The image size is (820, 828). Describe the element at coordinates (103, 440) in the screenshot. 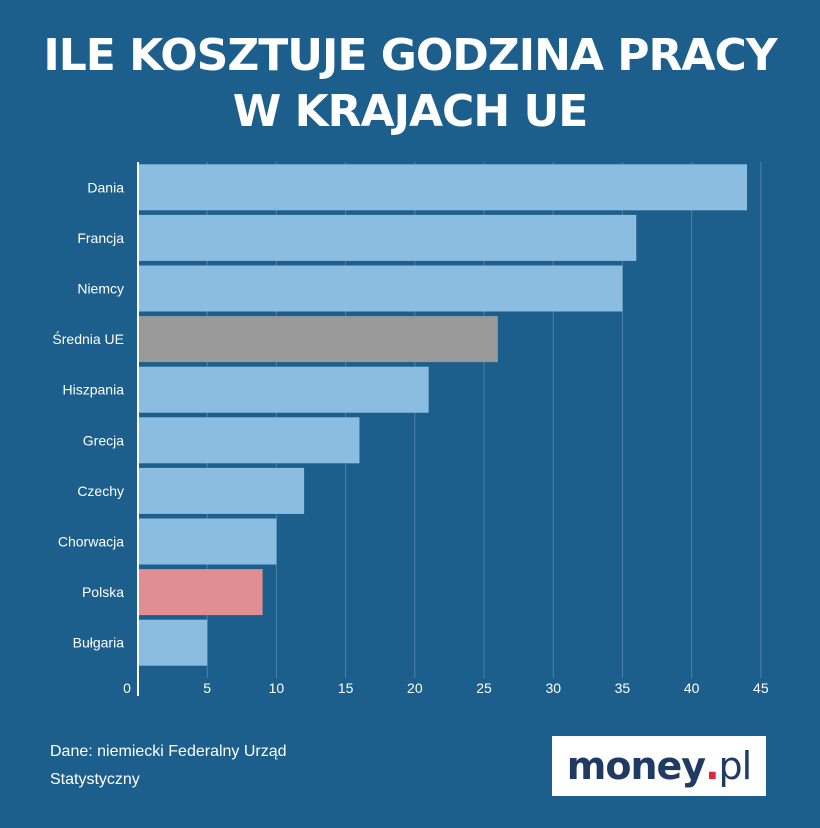

I see `category-label-5: Grecja` at that location.